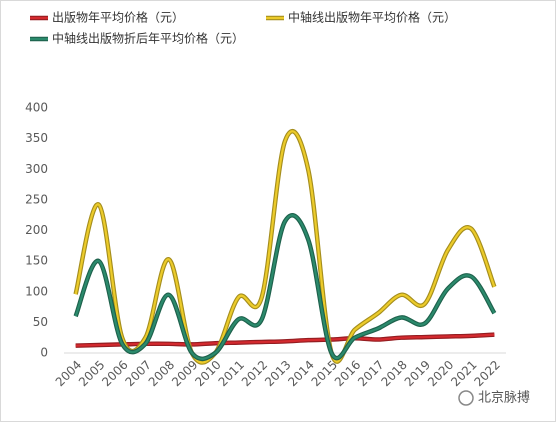 This screenshot has height=422, width=556. What do you see at coordinates (36, 291) in the screenshot?
I see `y-tick-label: 100` at bounding box center [36, 291].